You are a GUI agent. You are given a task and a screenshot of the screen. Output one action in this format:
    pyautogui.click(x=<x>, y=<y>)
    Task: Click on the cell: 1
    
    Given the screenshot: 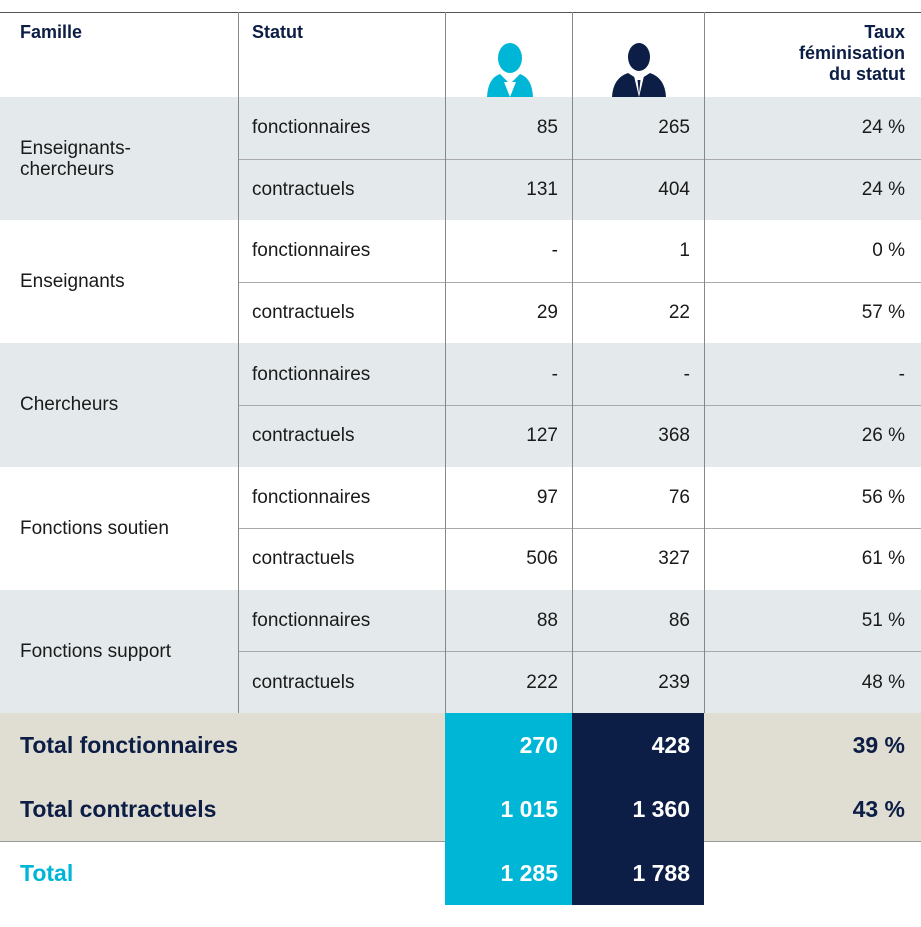 What is the action you would take?
    pyautogui.click(x=684, y=251)
    